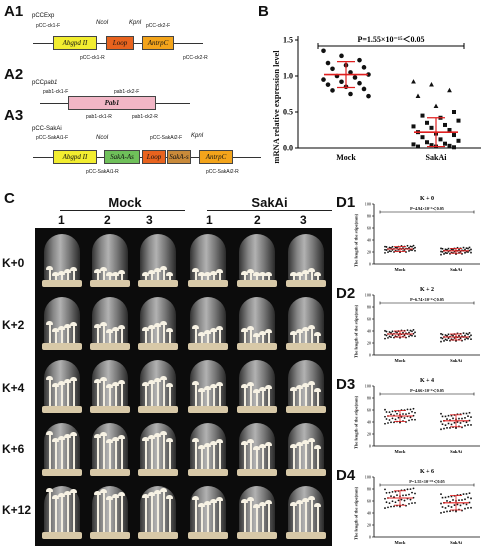  What do you see at coordinates (369, 410) in the screenshot?
I see `y-tick-label: 60` at bounding box center [369, 410].